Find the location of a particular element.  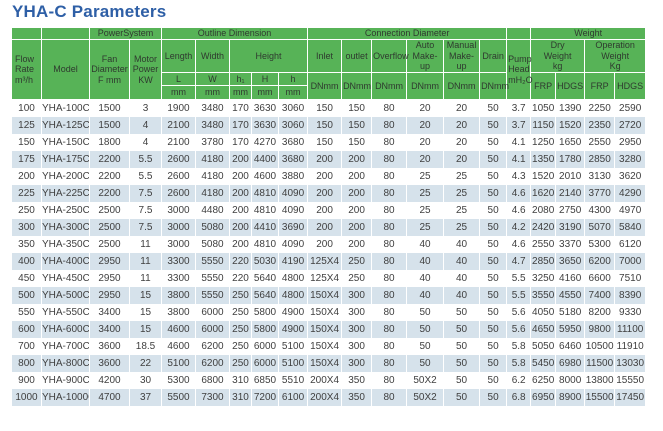

cell-h: 6100 is located at coordinates (293, 397).